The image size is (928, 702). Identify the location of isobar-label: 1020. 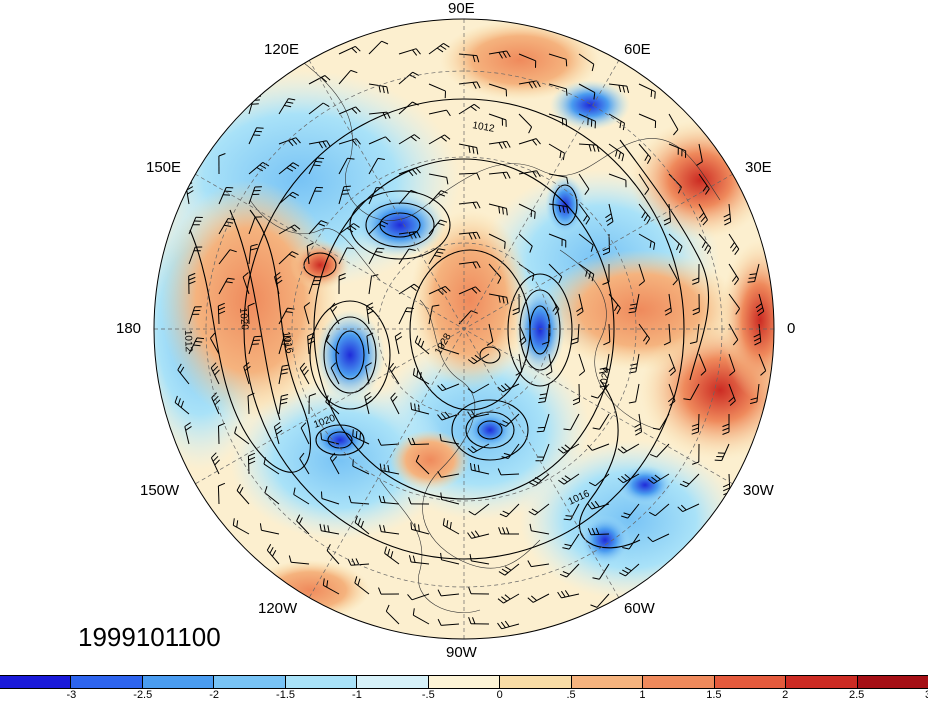
(243, 319).